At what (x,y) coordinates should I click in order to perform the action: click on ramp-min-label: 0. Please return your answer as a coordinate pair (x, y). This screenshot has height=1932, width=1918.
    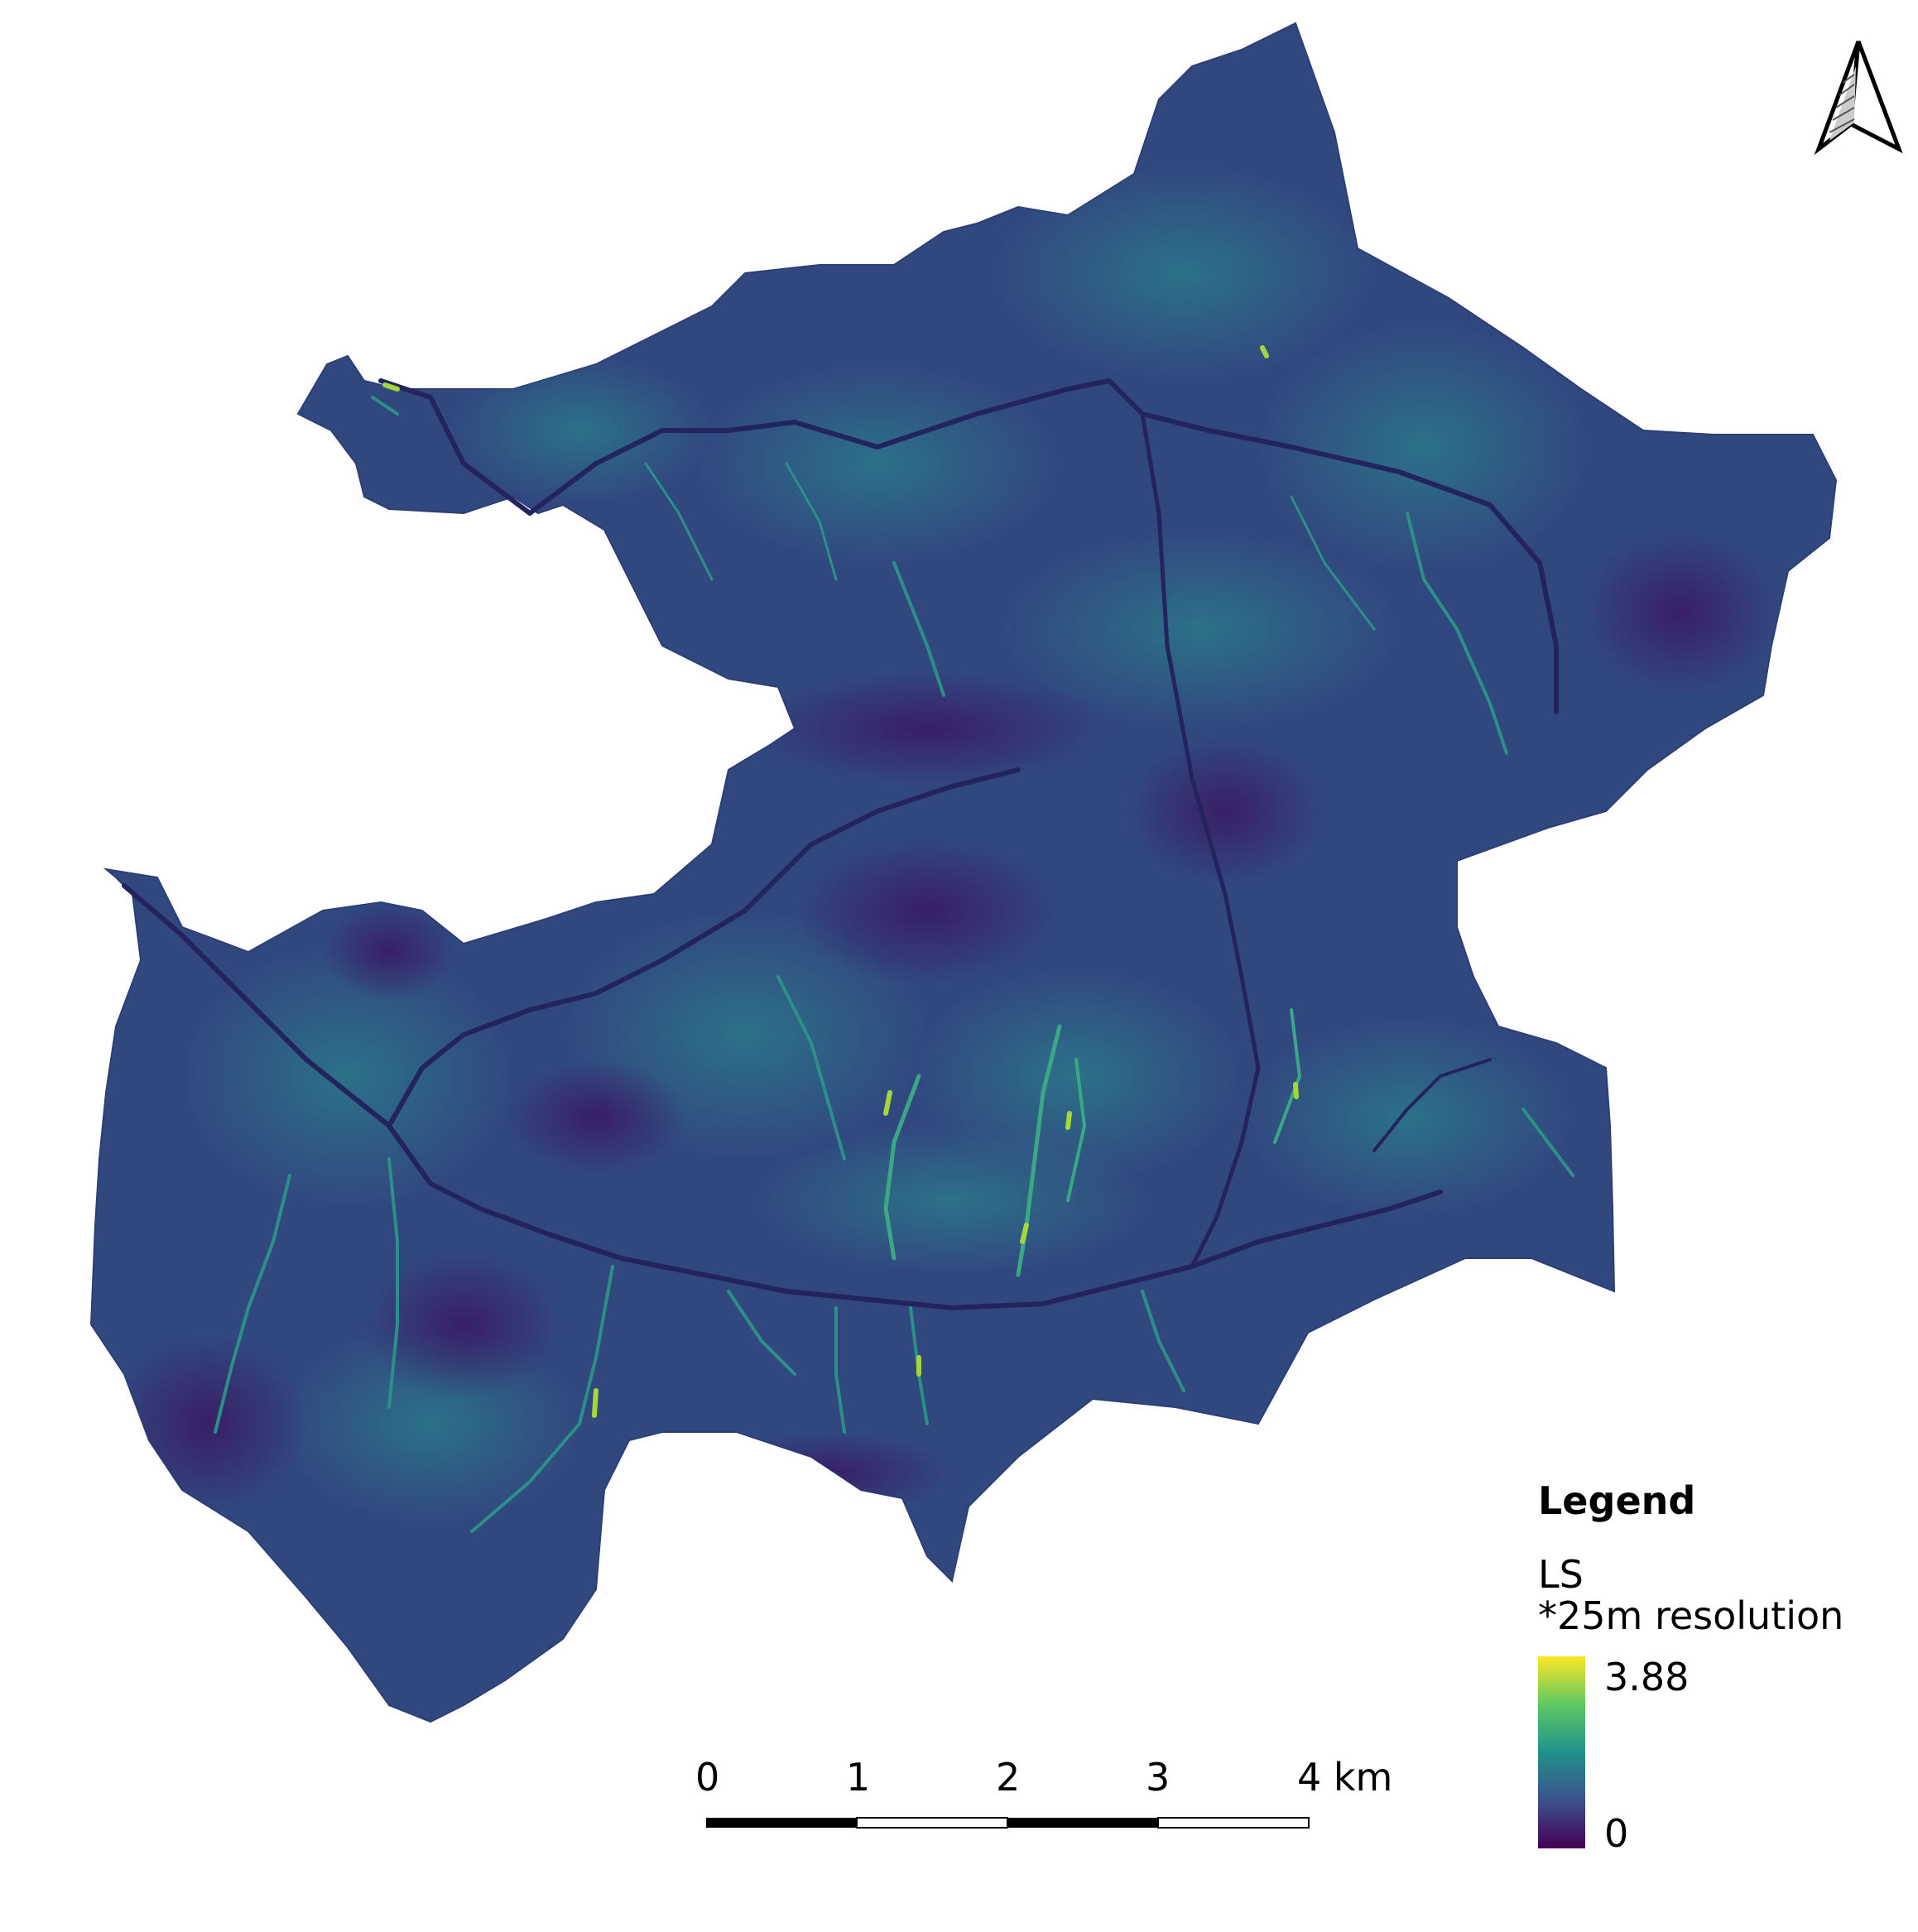
    Looking at the image, I should click on (1616, 1833).